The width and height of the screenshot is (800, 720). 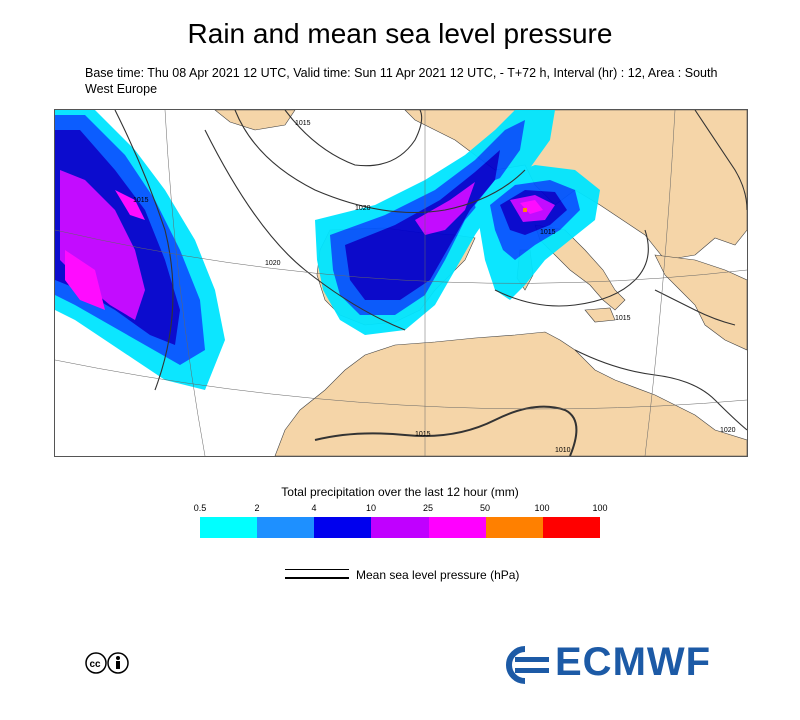 What do you see at coordinates (438, 575) in the screenshot?
I see `mslp-legend-label: Mean sea level pressure (hPa)` at bounding box center [438, 575].